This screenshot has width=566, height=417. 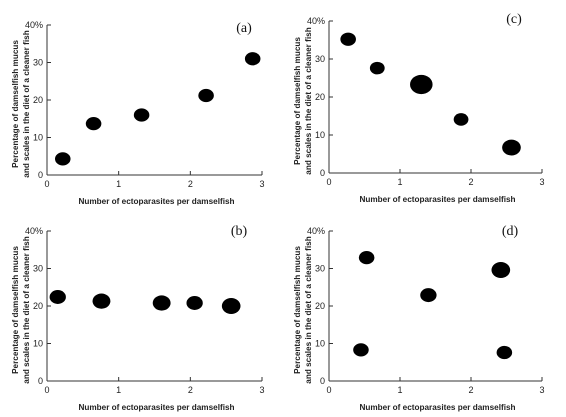 I want to click on panel-label: (c), so click(x=514, y=19).